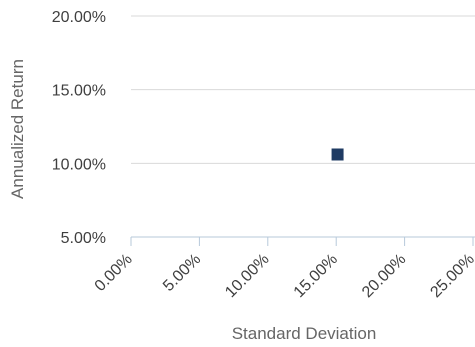  I want to click on x-tick-label: 15.00%, so click(316, 276).